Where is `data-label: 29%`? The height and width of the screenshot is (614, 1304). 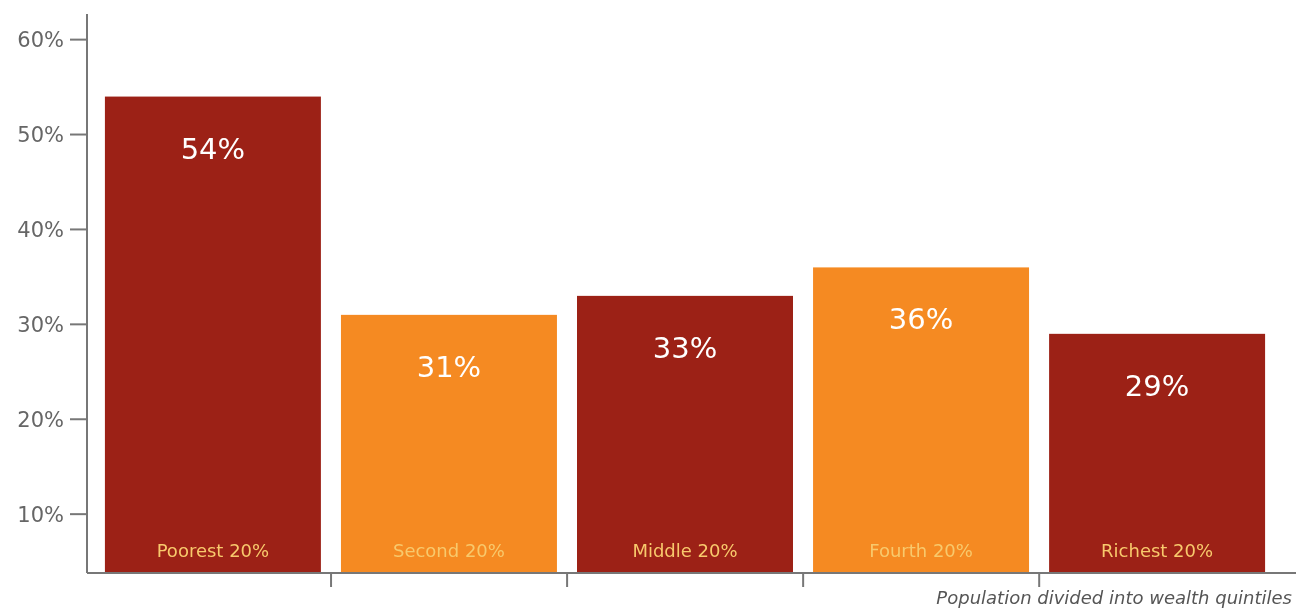 data-label: 29% is located at coordinates (1157, 385).